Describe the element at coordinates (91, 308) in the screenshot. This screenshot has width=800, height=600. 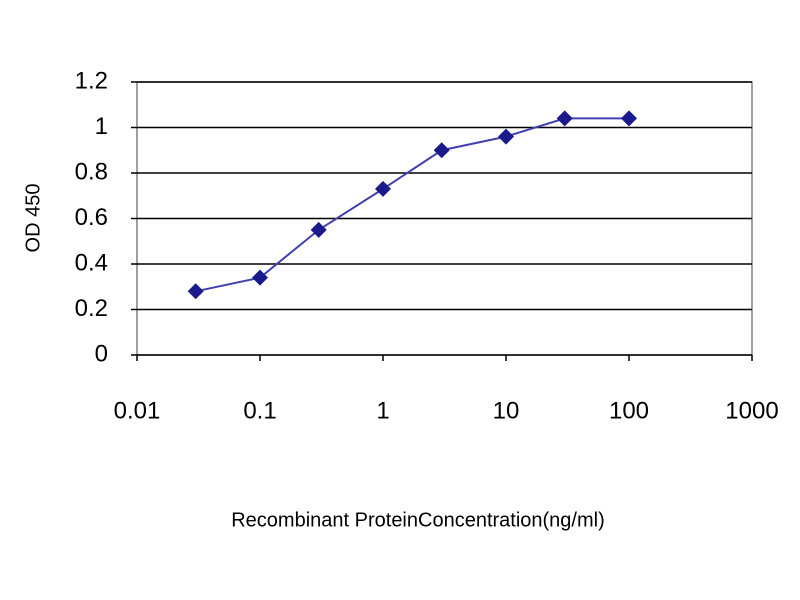
I see `y-tick-label: 0.2` at that location.